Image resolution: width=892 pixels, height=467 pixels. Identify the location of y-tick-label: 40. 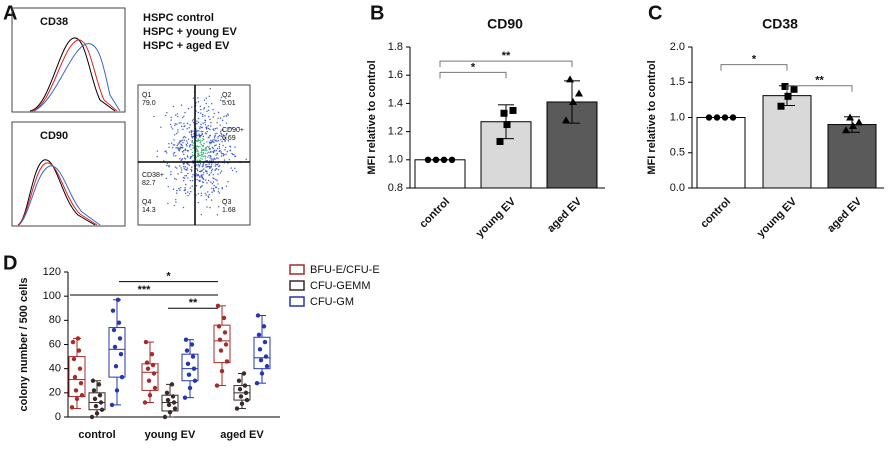
(55, 369).